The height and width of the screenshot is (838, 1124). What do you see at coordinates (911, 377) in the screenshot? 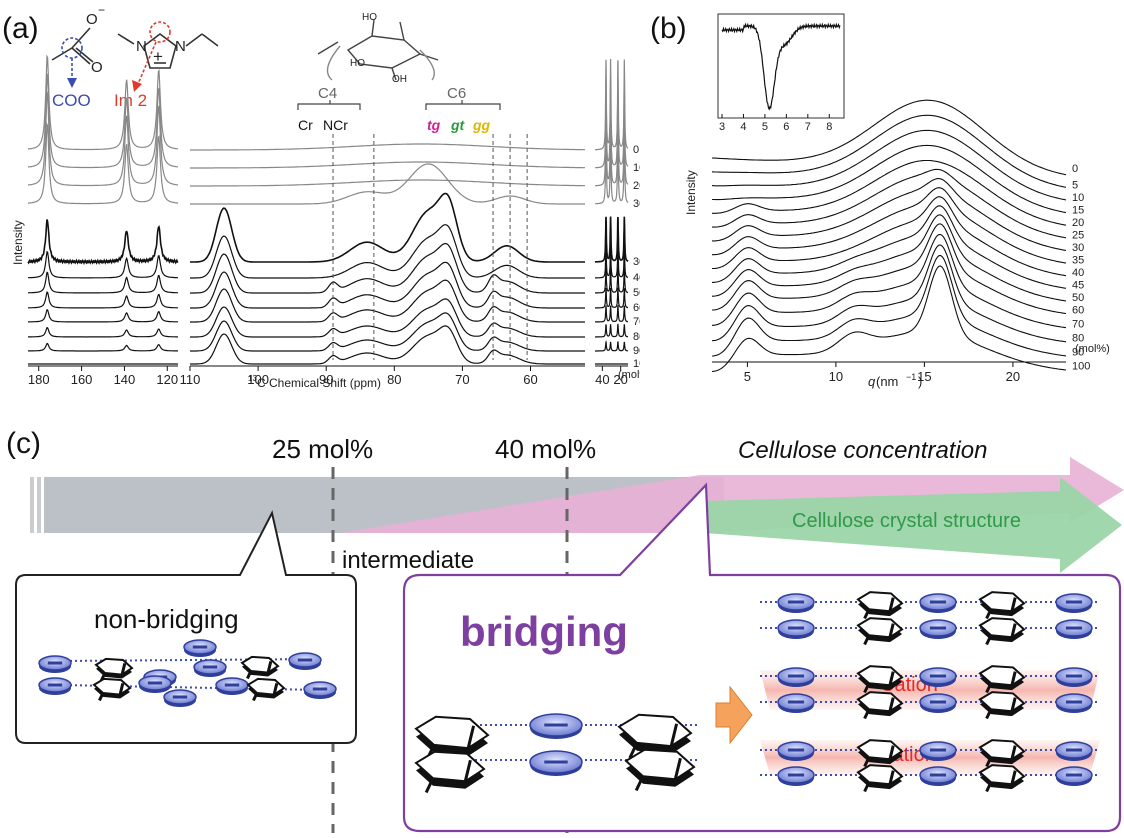
I see `b-xlabel-sup: −1` at bounding box center [911, 377].